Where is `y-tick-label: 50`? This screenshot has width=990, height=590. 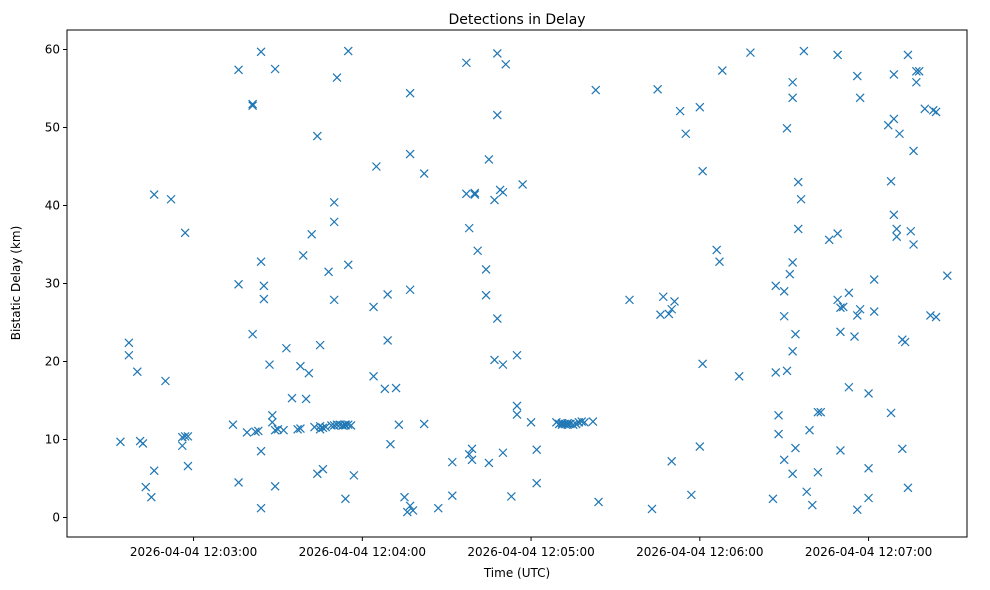
y-tick-label: 50 is located at coordinates (52, 128).